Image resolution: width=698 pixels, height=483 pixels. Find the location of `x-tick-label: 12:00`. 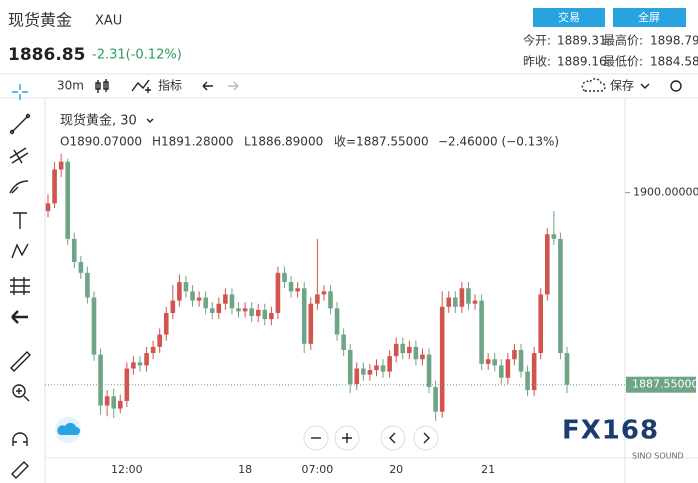

x-tick-label: 12:00 is located at coordinates (127, 469).